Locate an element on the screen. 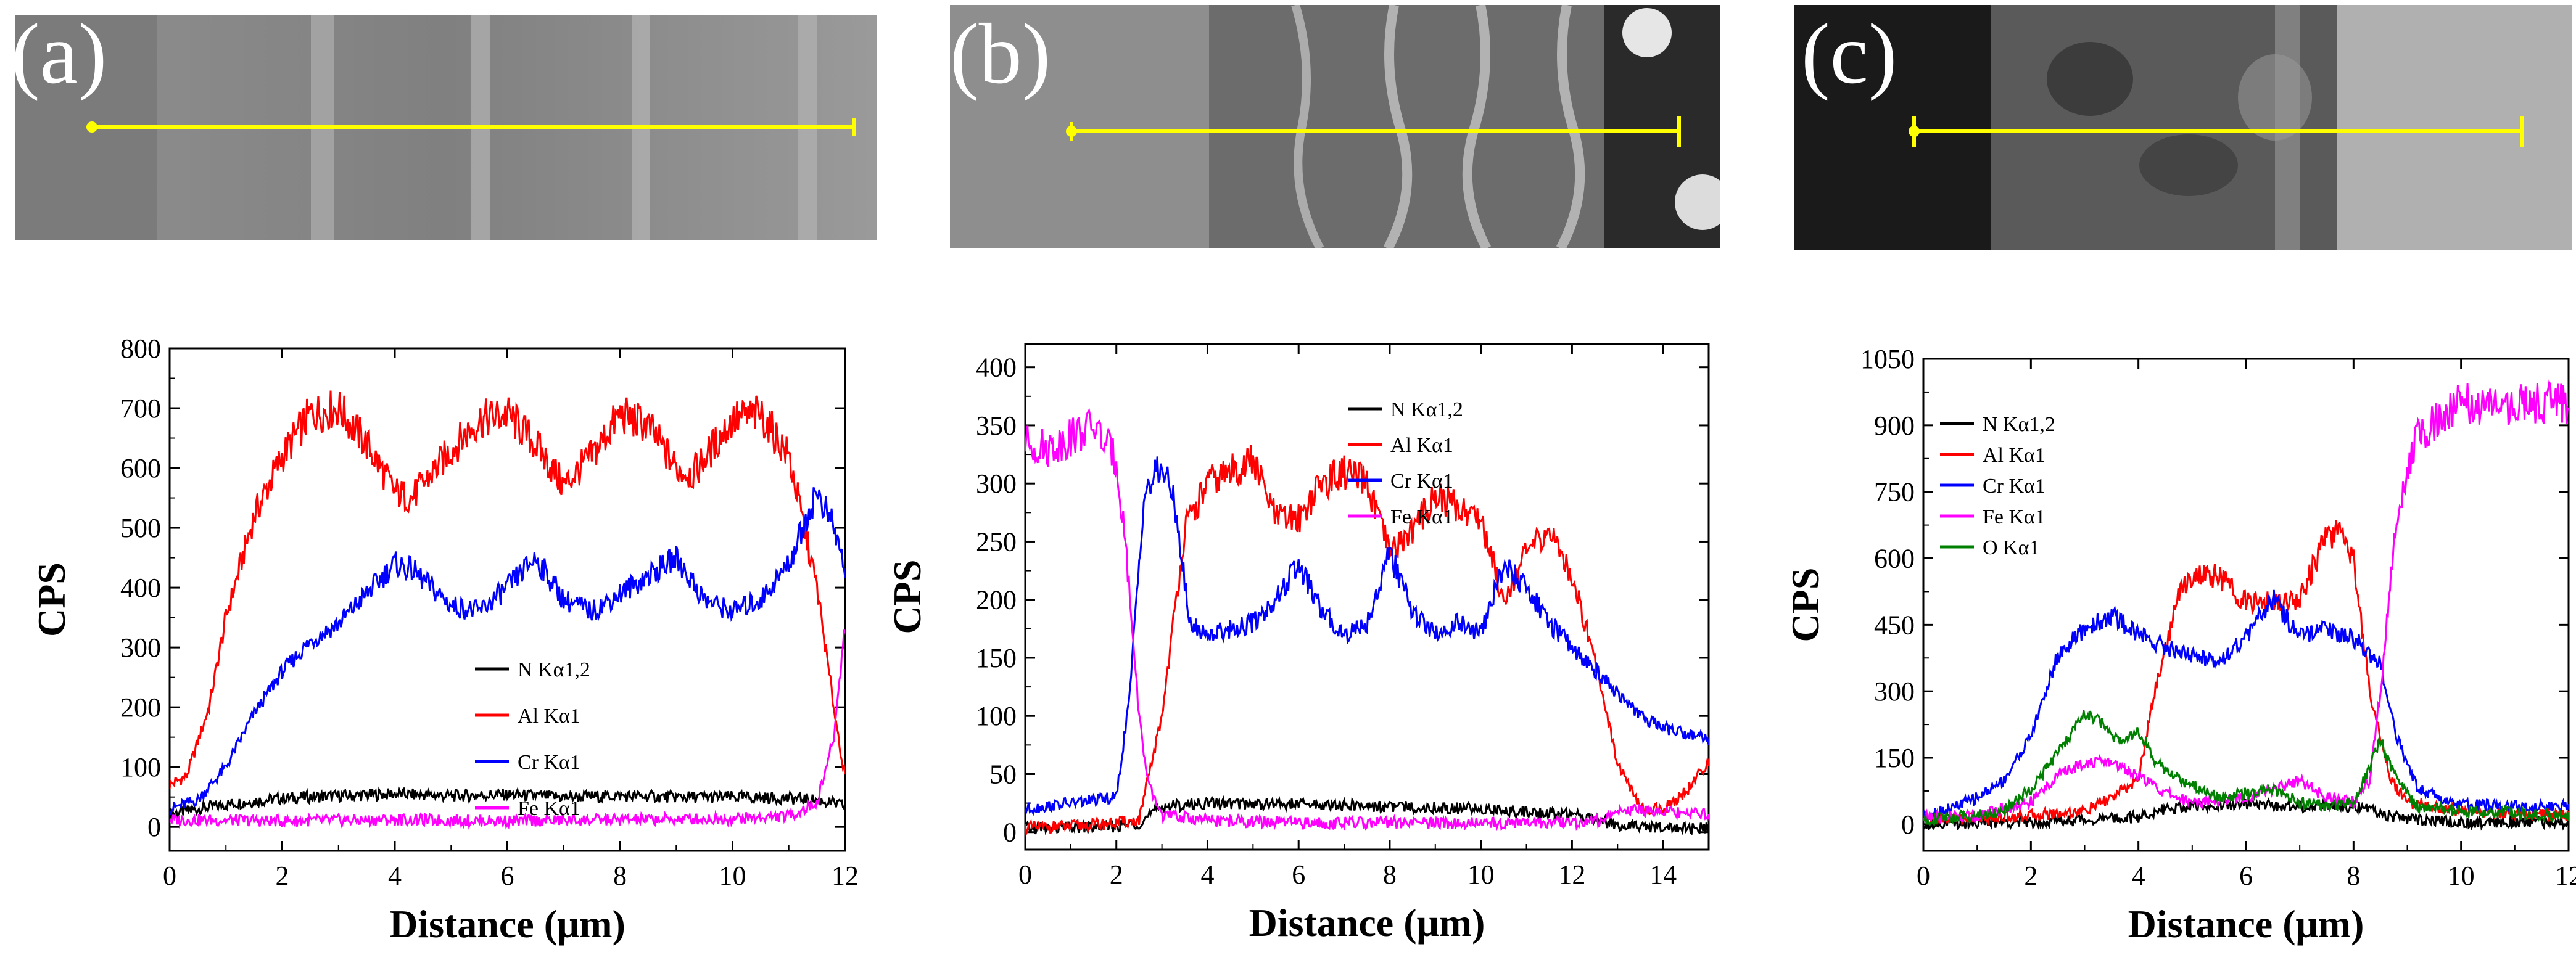 The height and width of the screenshot is (976, 2576). x-tick-label: 14 is located at coordinates (1663, 874).